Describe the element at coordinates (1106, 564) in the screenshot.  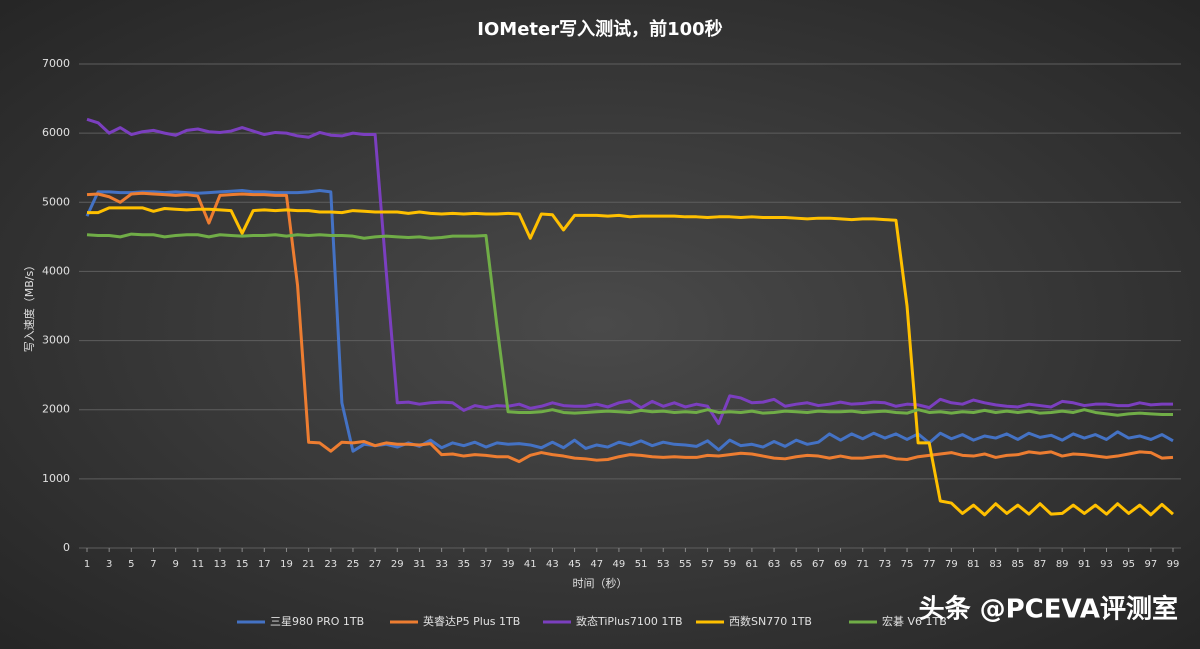
I see `x-tick-label: 93` at that location.